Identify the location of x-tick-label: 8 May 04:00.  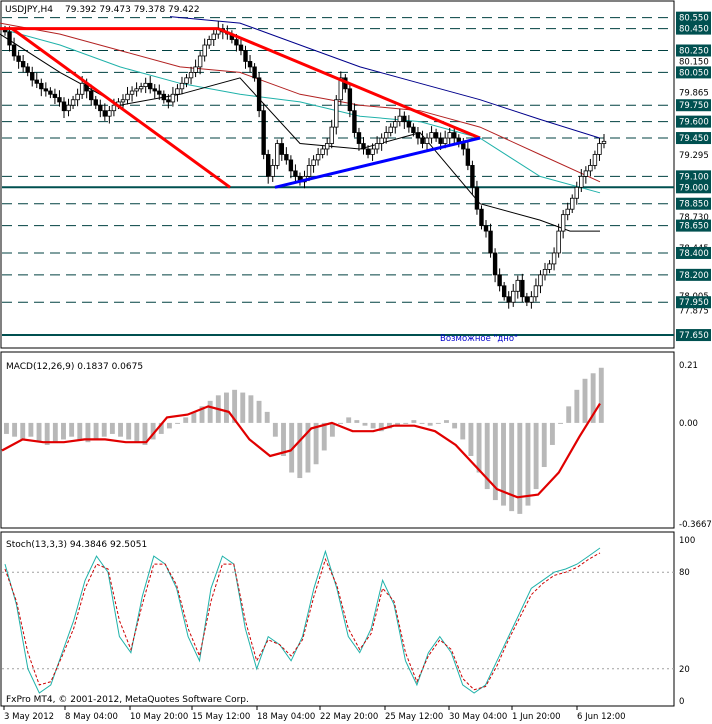
(91, 717).